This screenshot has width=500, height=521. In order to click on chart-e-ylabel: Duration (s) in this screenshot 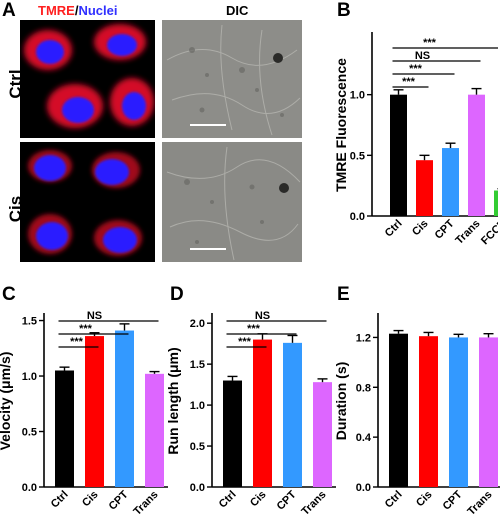, I will do `click(342, 401)`.